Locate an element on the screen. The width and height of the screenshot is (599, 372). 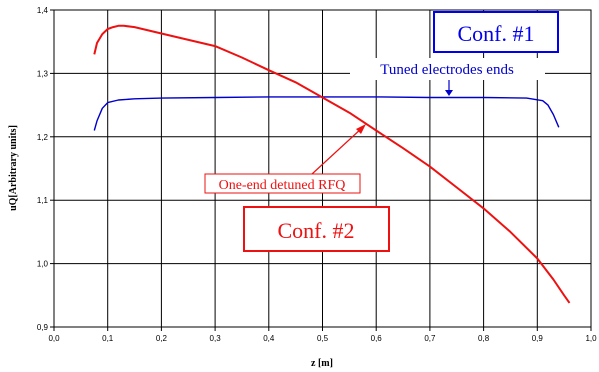
tuned-ends-annotation: Tuned electrodes ends is located at coordinates (447, 77).